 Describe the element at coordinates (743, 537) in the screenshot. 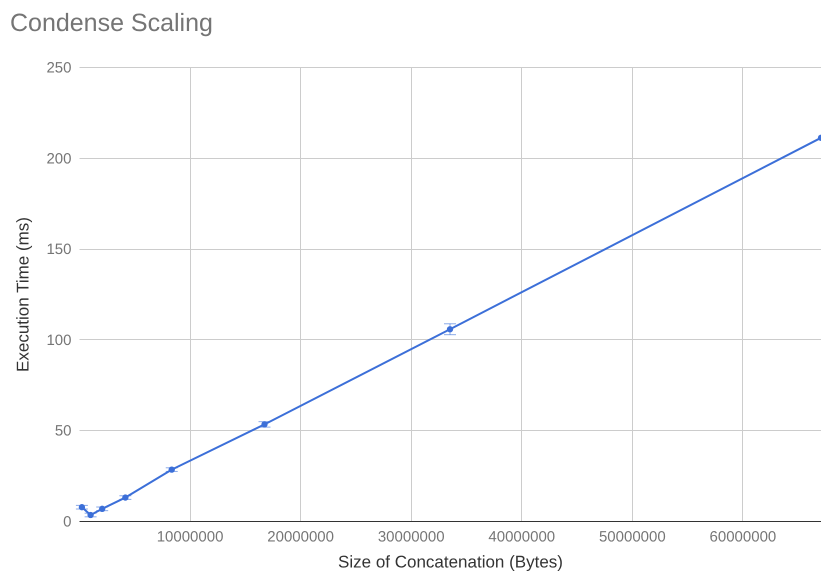

I see `x-tick-label: 60000000` at that location.